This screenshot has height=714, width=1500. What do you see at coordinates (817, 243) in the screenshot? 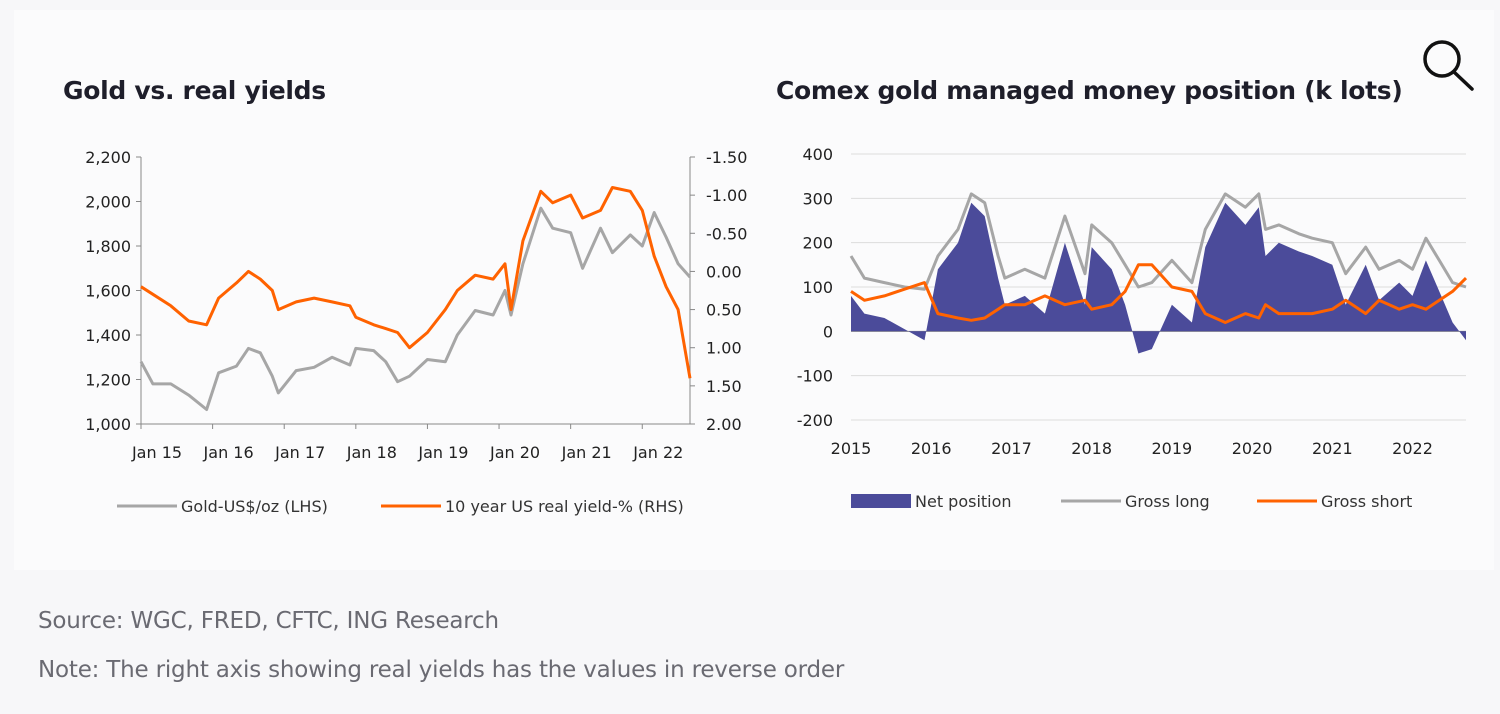
I see `y-tick-label: 200` at bounding box center [817, 243].